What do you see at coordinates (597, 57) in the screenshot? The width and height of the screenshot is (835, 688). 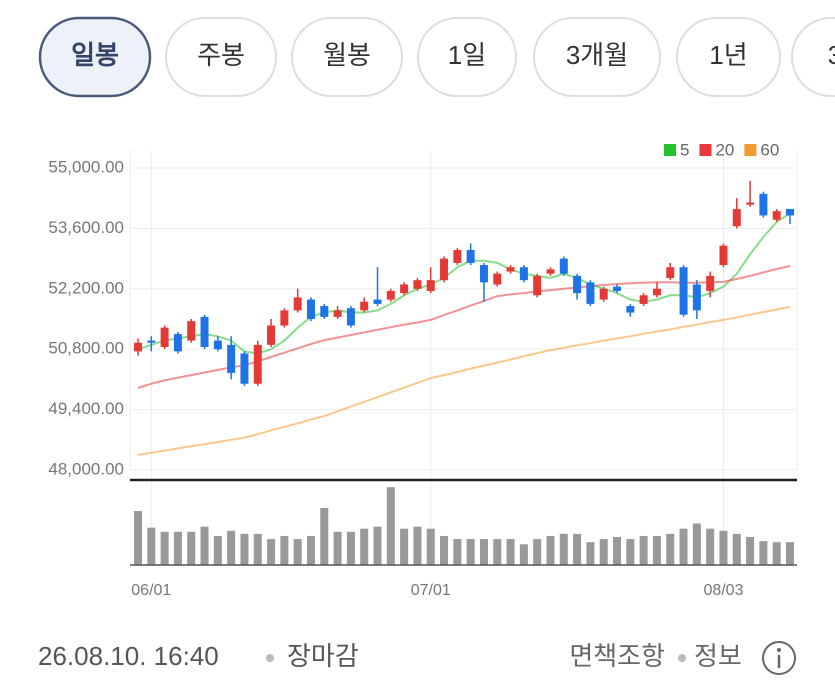 I see `tab: 3개월` at bounding box center [597, 57].